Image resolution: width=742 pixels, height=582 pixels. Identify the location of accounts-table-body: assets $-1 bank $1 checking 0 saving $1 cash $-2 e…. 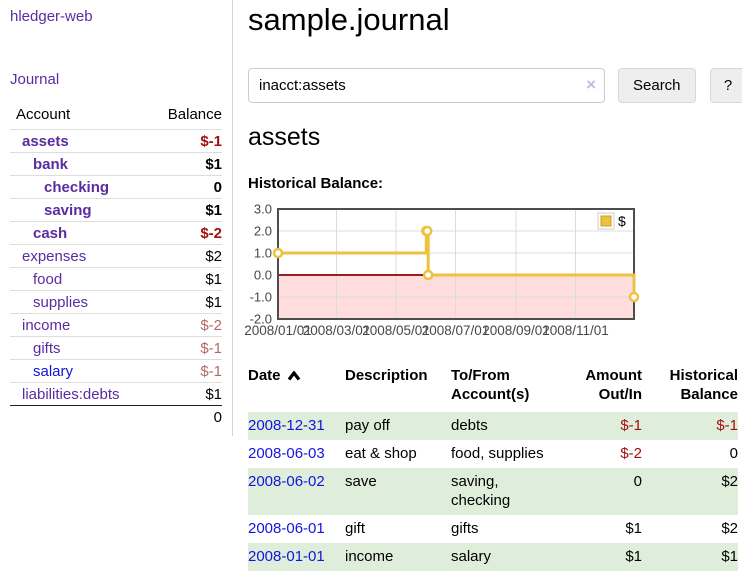
(116, 267).